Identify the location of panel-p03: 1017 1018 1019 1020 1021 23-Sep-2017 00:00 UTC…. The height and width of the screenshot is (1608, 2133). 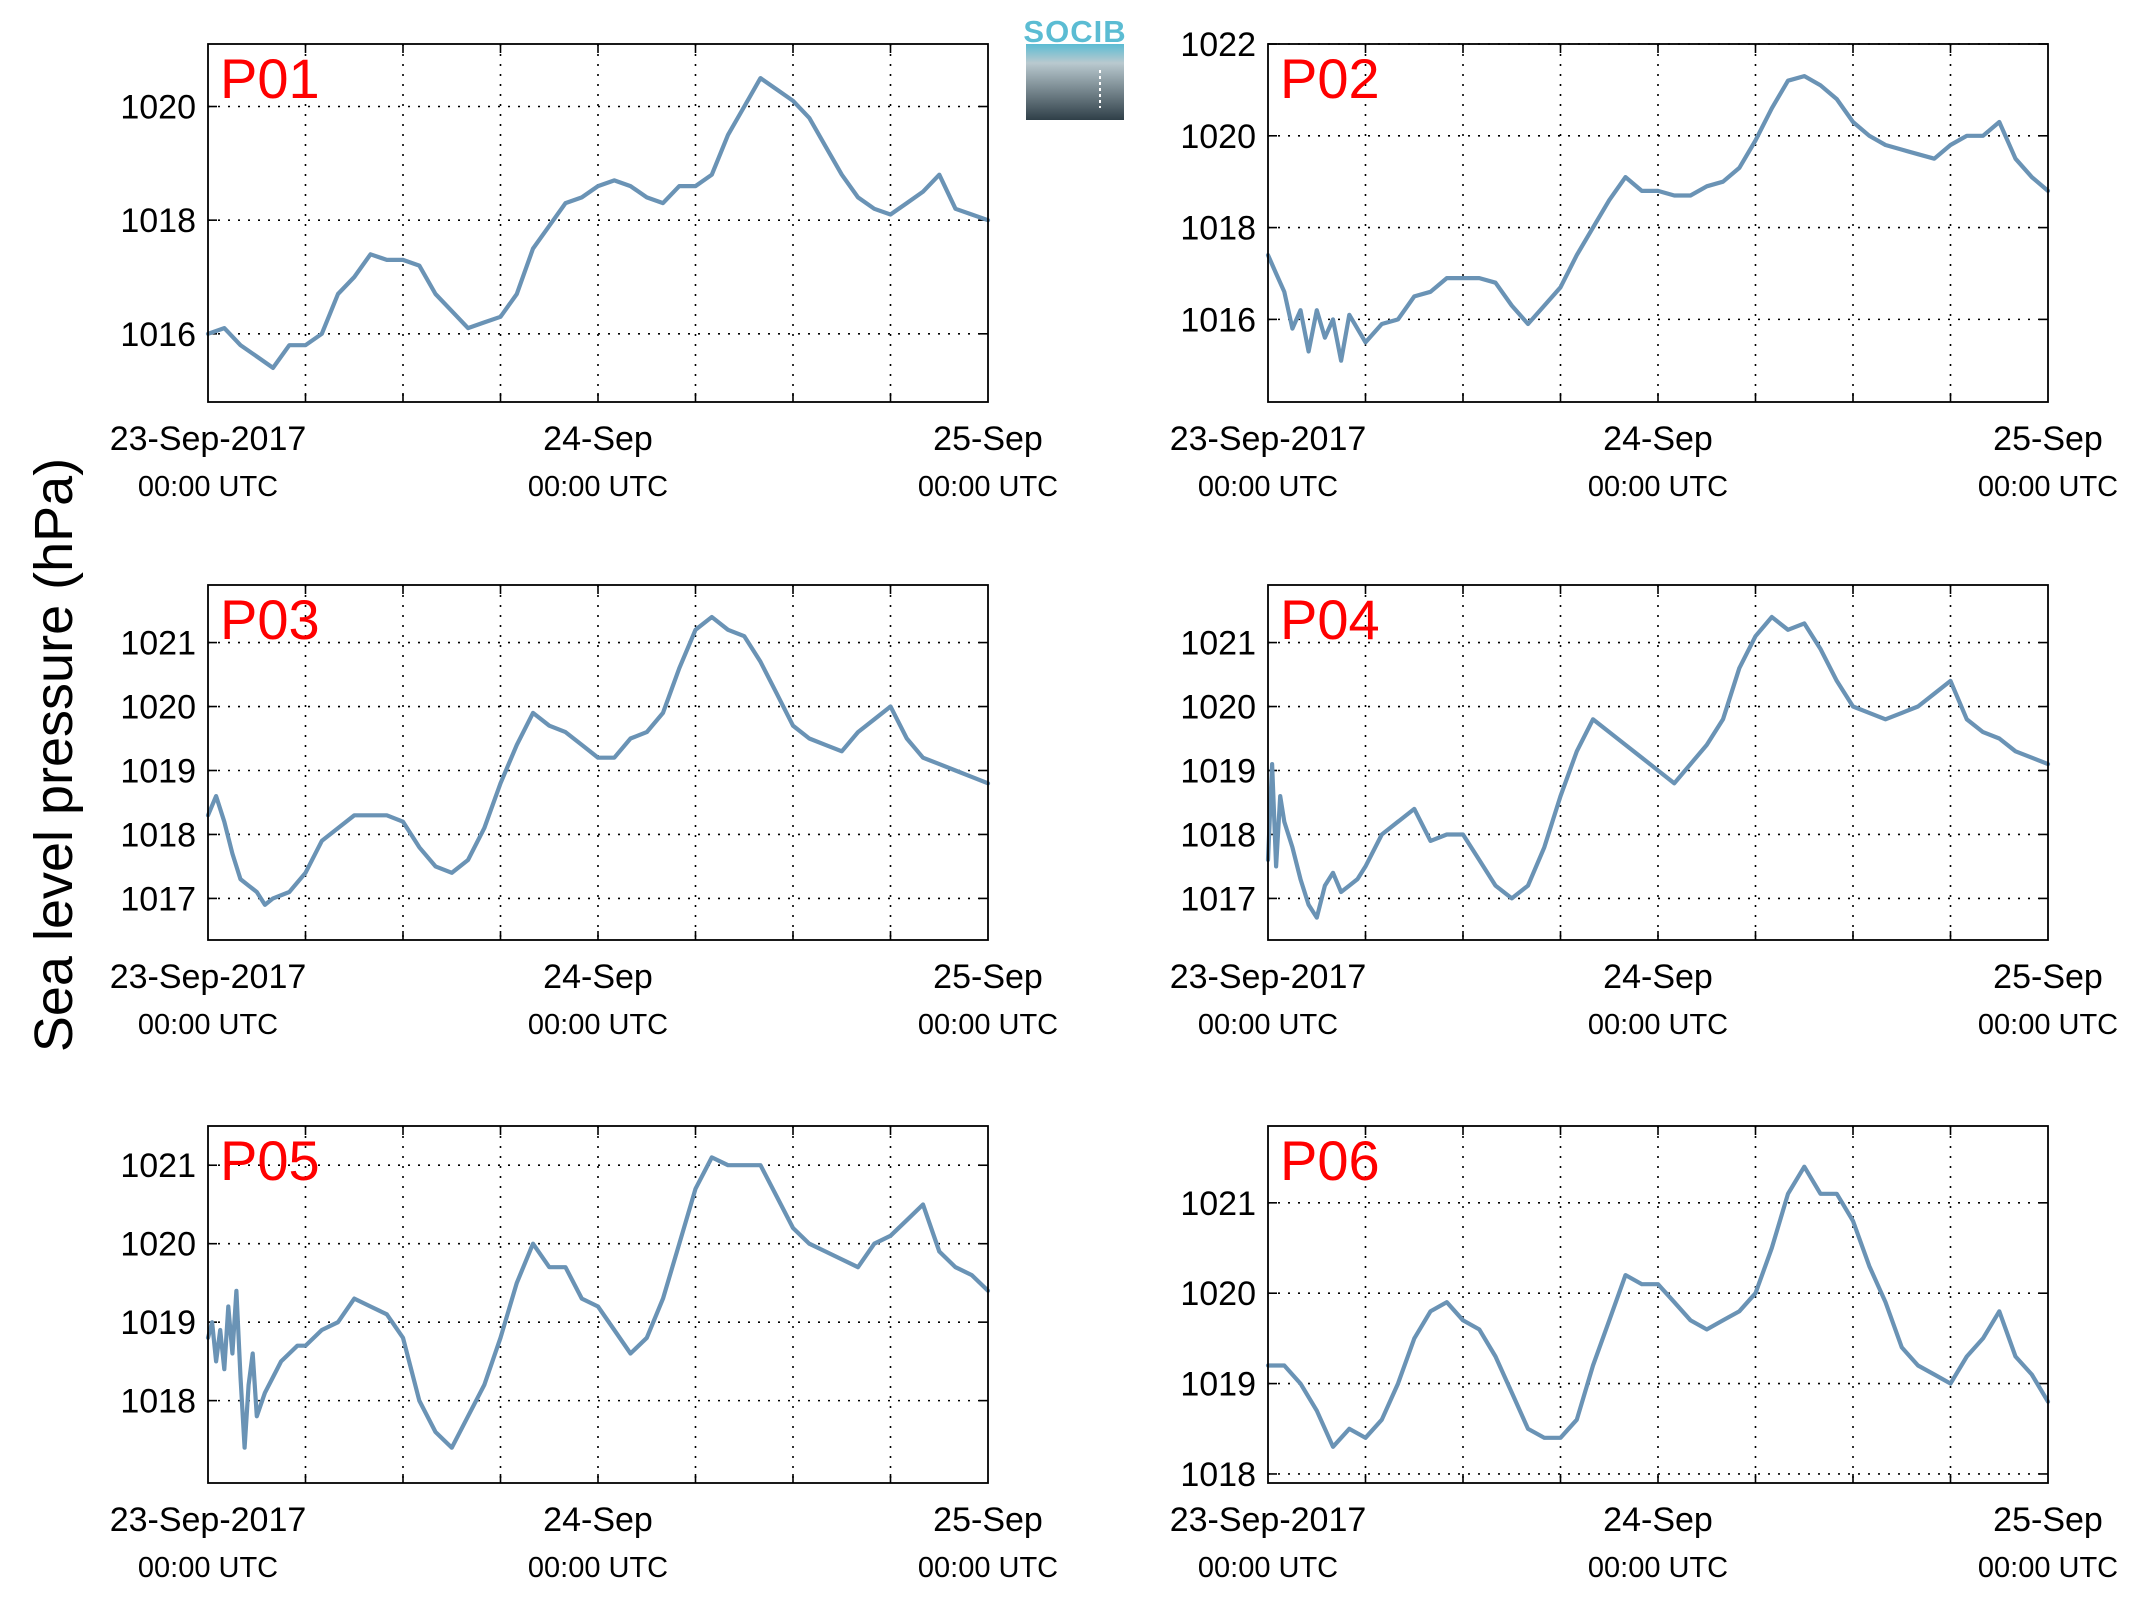
(584, 812).